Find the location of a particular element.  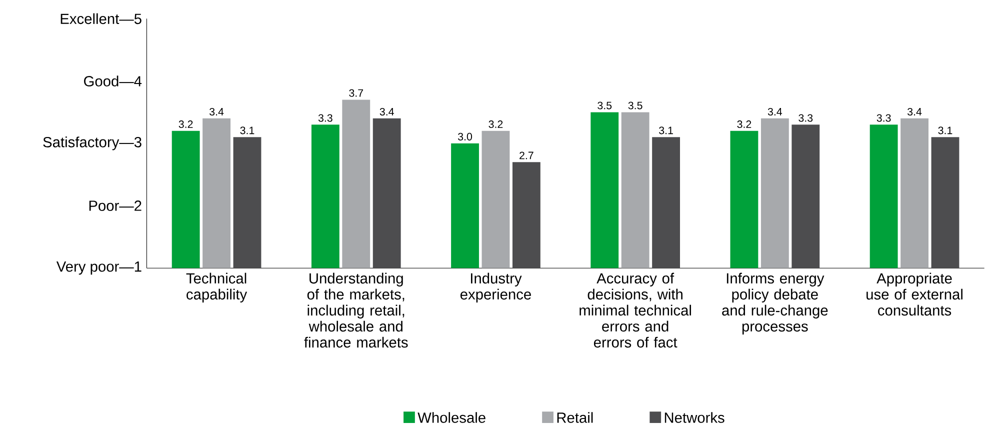

data-label: 3.7 is located at coordinates (356, 93).